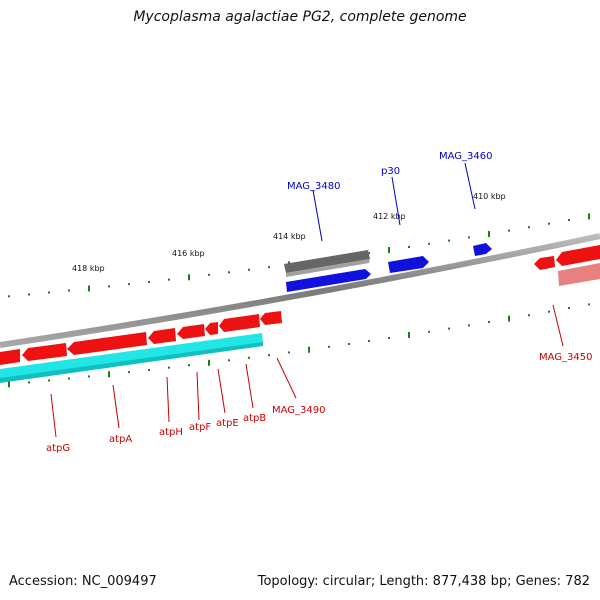  Describe the element at coordinates (566, 357) in the screenshot. I see `label-mag3450: MAG_3450` at that location.